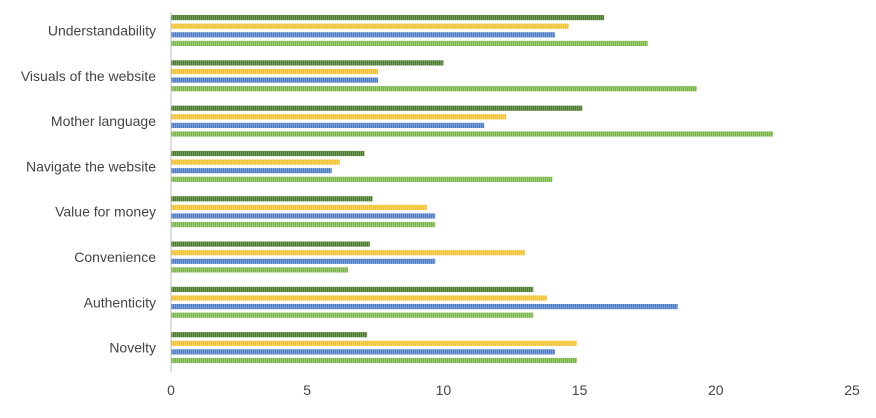 The height and width of the screenshot is (418, 876). I want to click on x-tick-label: 0, so click(171, 390).